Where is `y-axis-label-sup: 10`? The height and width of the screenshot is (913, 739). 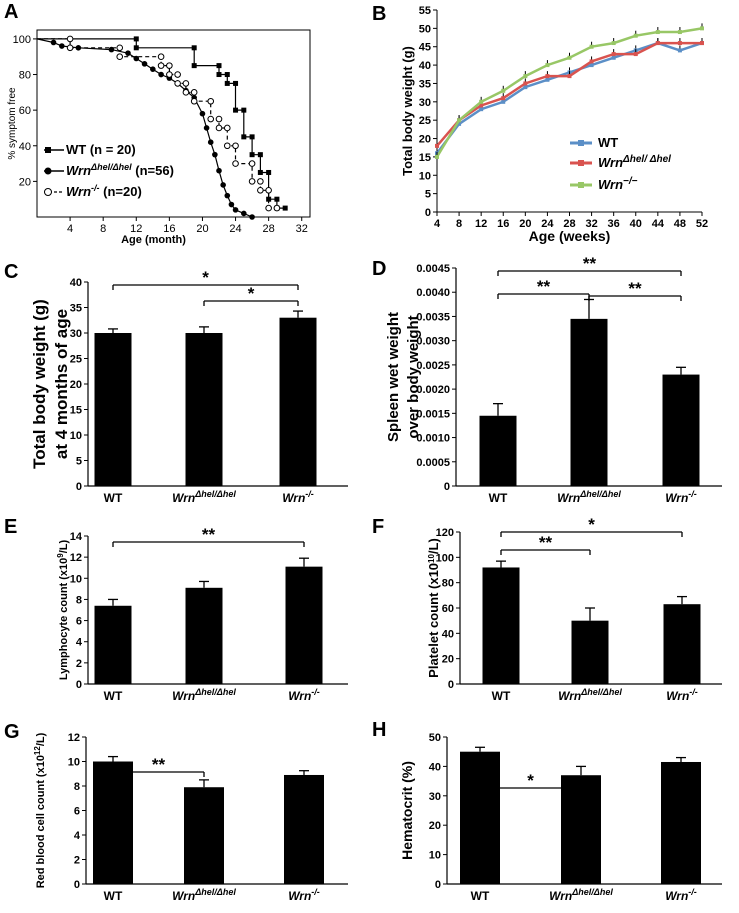
y-axis-label-sup: 10 is located at coordinates (431, 558).